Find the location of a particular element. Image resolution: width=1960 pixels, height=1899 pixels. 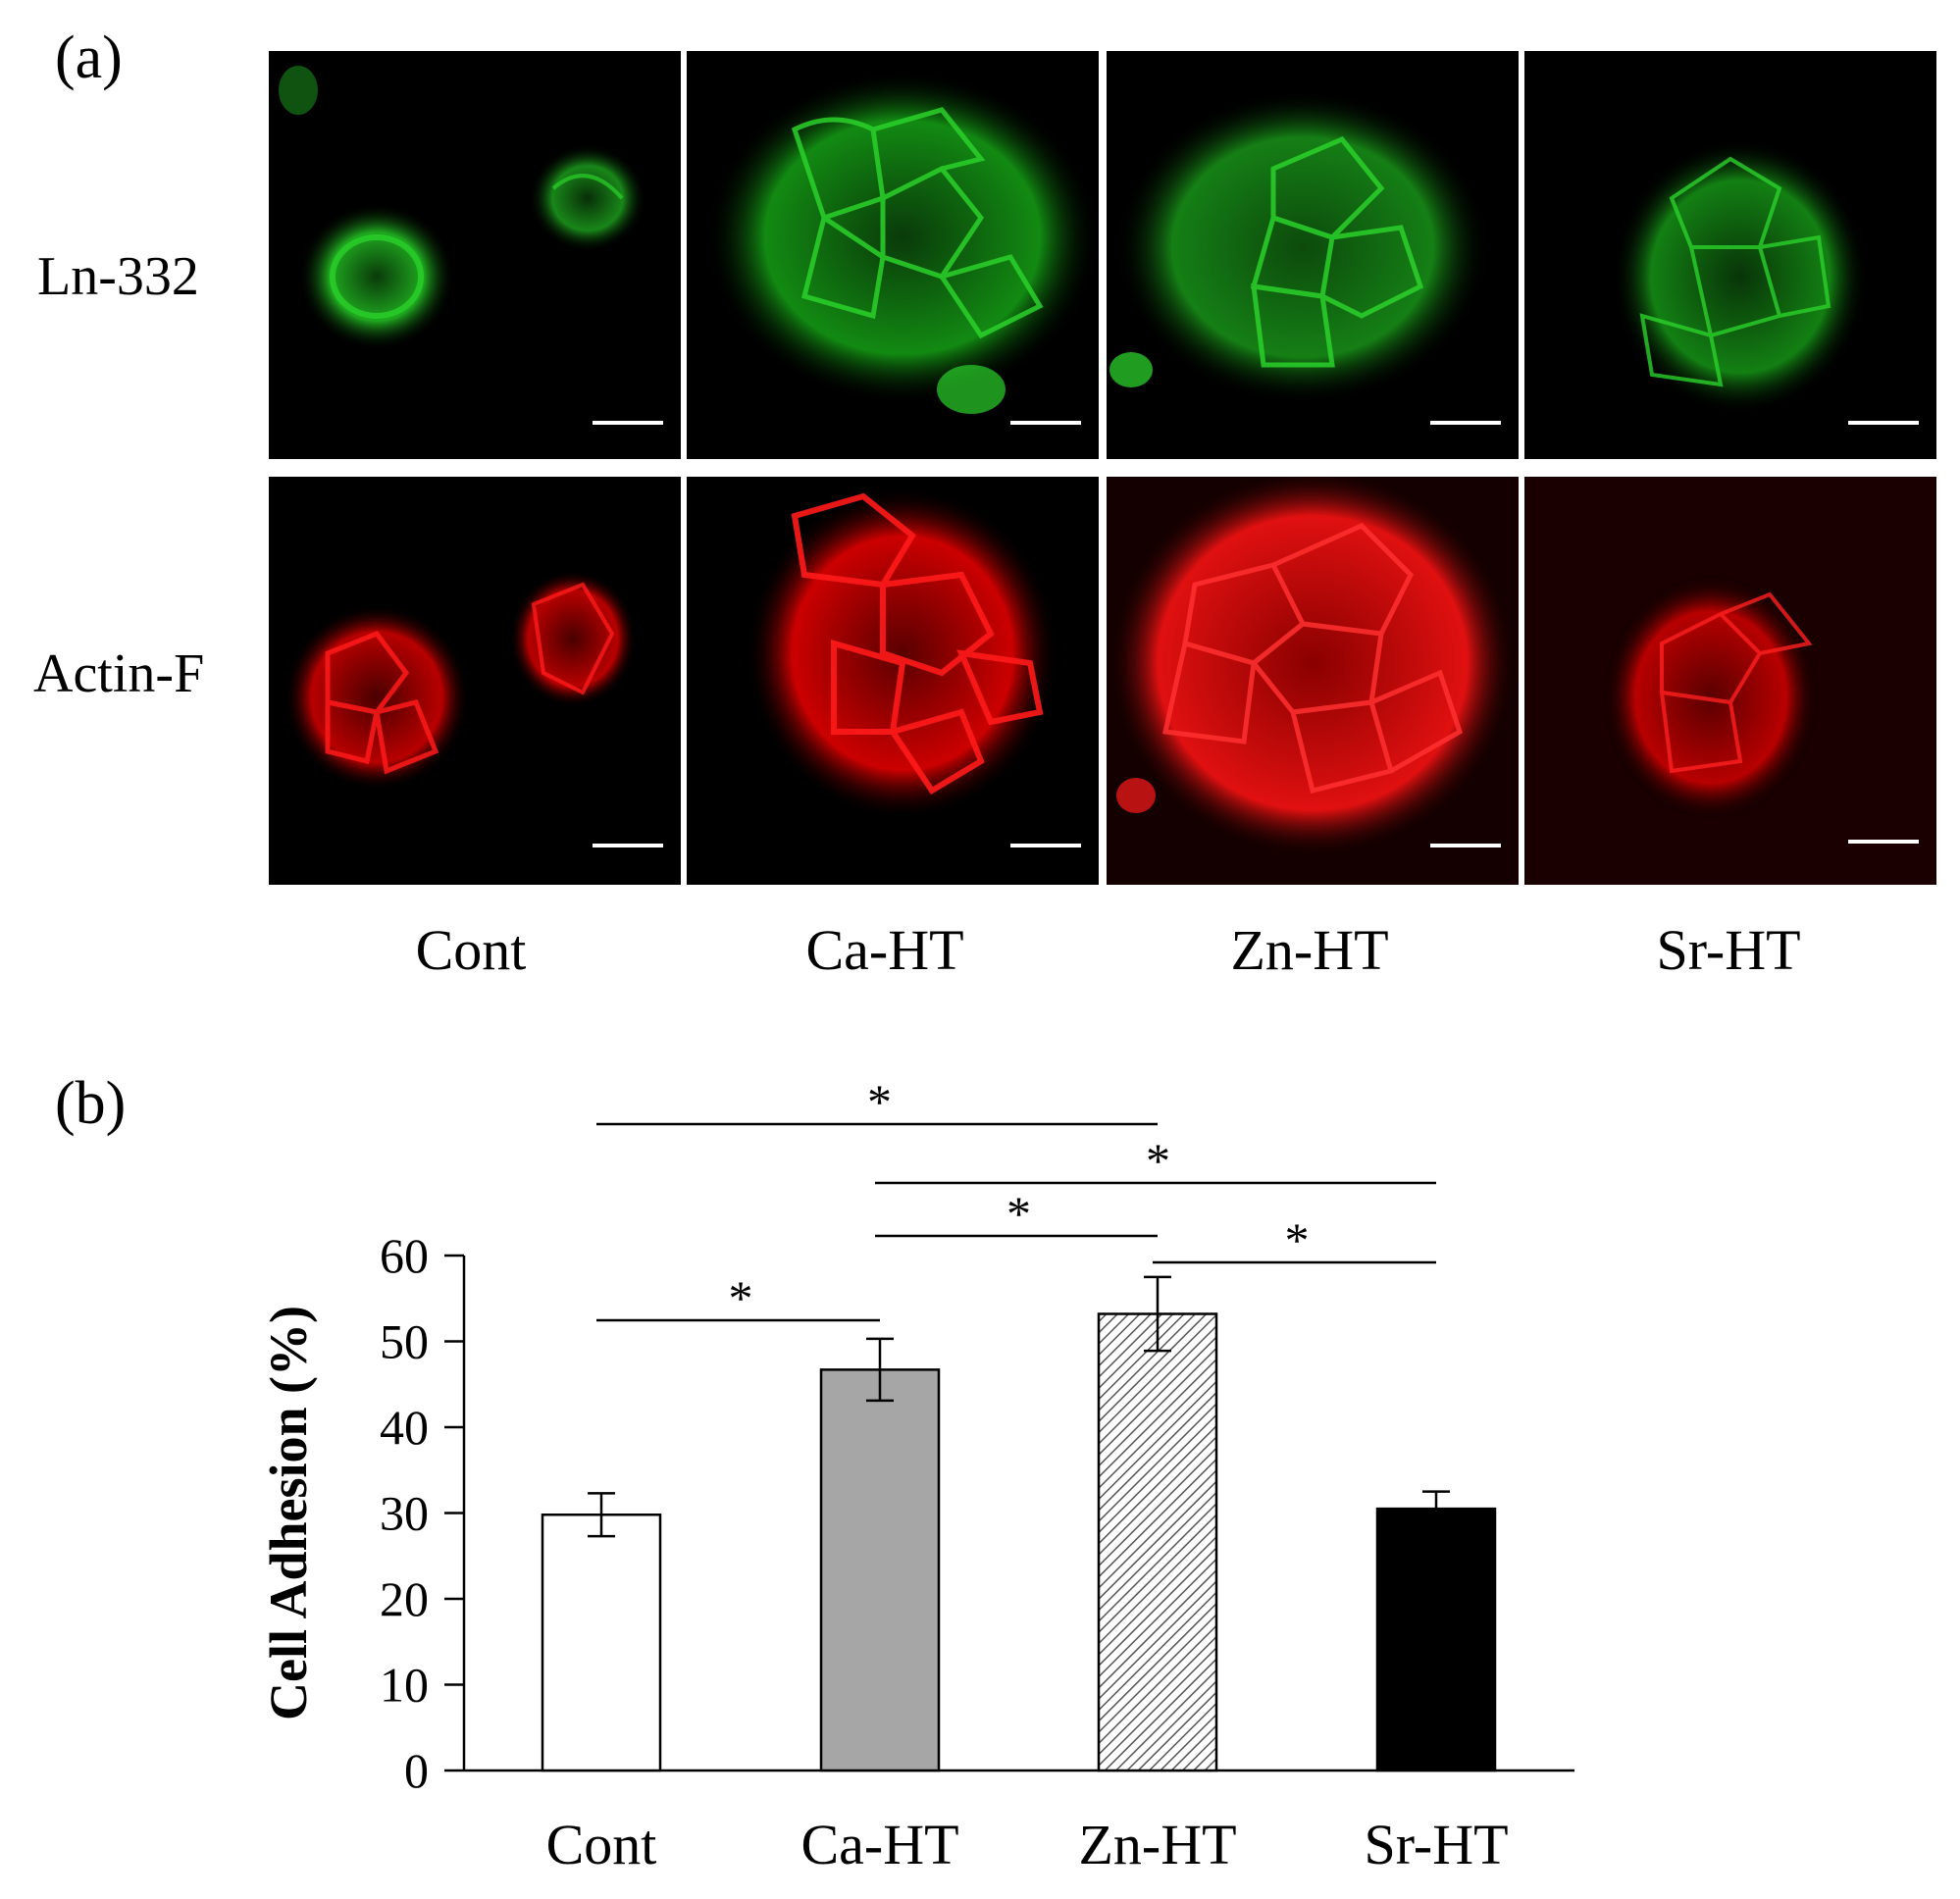

significance-star-1: * is located at coordinates (1018, 1213).